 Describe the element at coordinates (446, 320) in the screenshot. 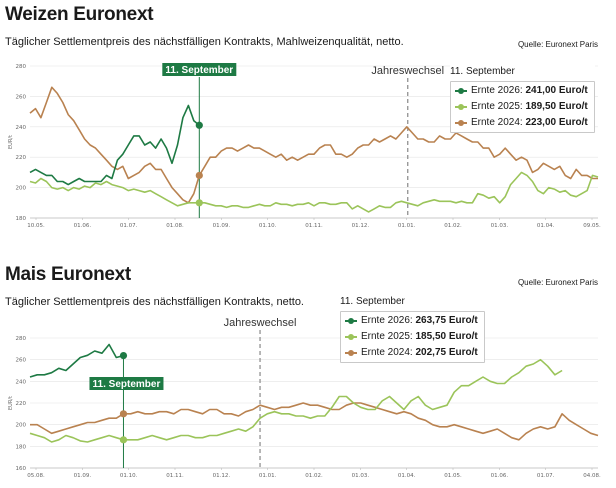

I see `legend-value: 263,75 Euro/t` at that location.